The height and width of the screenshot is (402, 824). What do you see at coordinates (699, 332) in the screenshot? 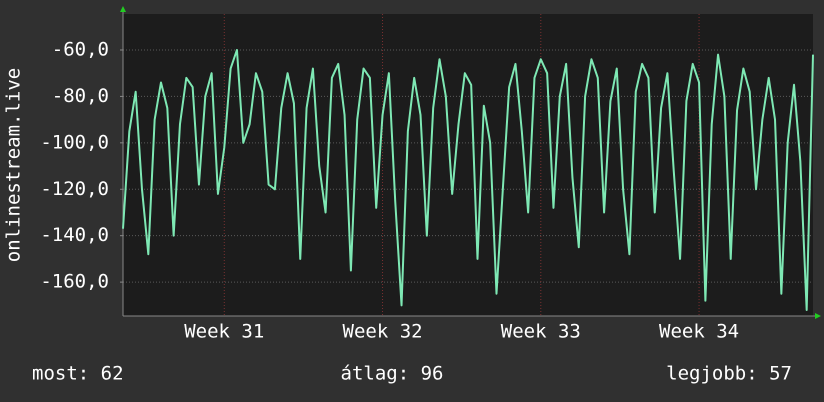
I see `x-tick-label: Week 34` at bounding box center [699, 332].